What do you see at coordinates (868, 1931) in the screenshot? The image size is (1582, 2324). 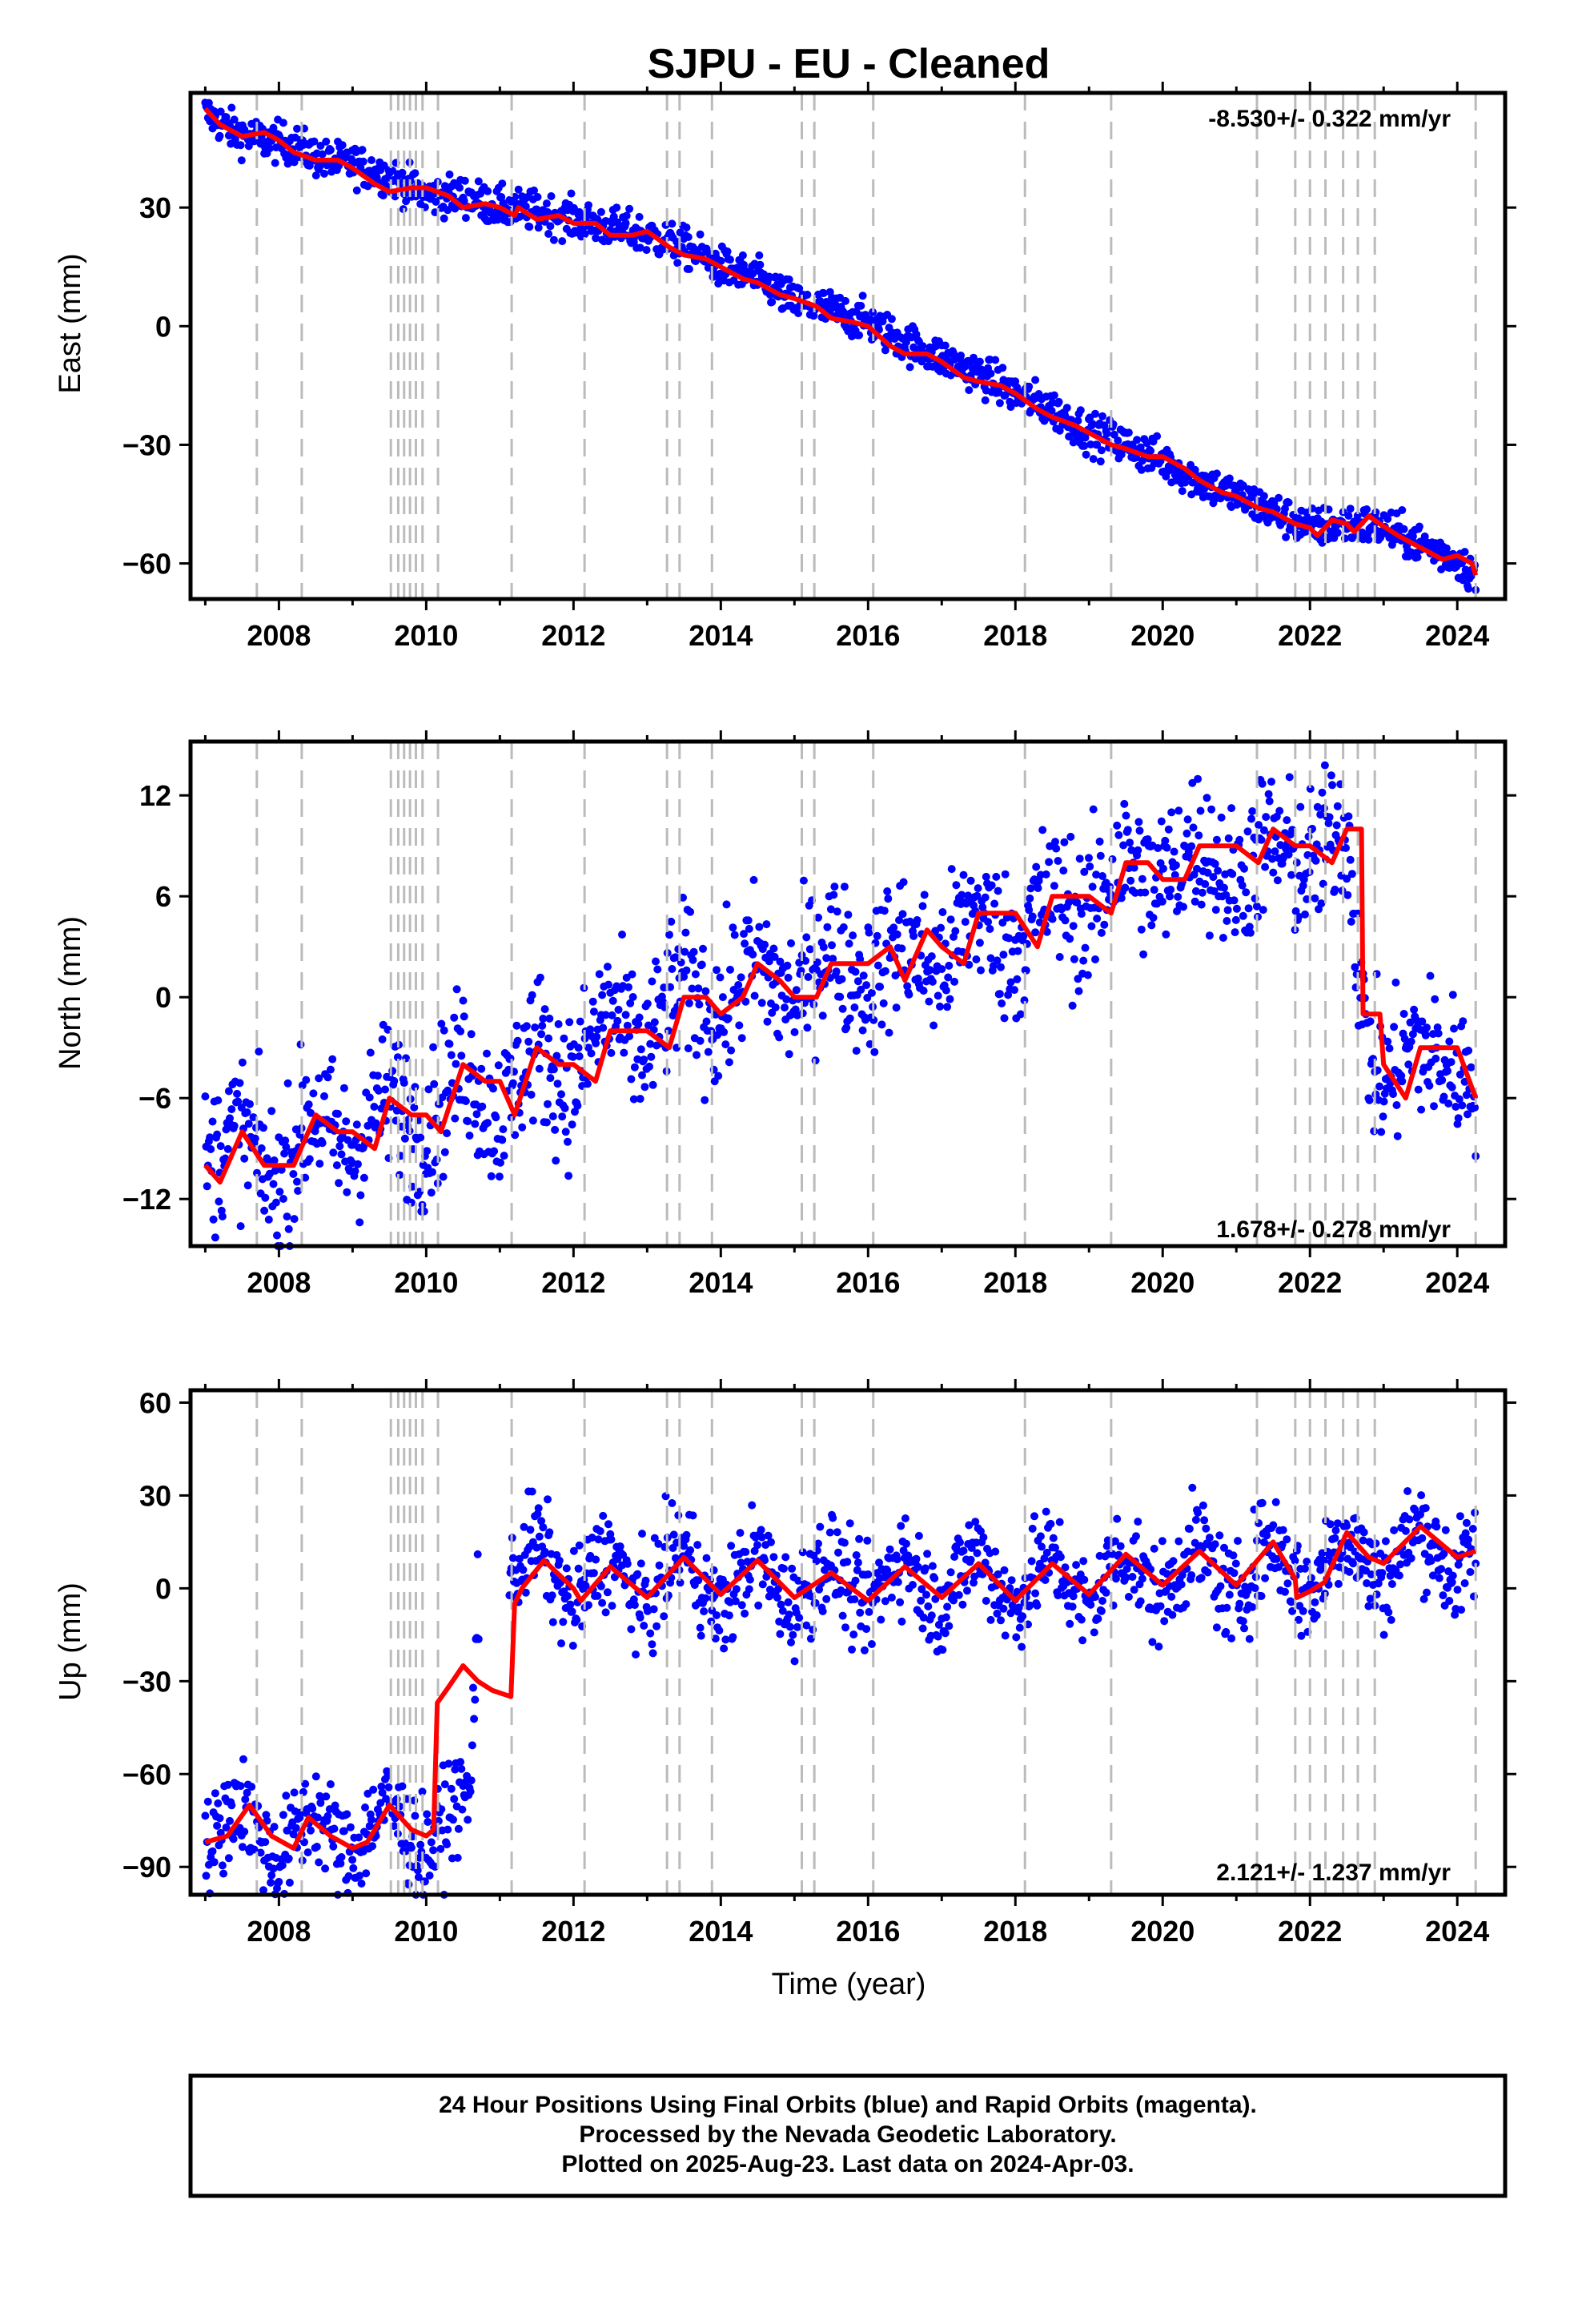 I see `up-xtick-label: 2016` at bounding box center [868, 1931].